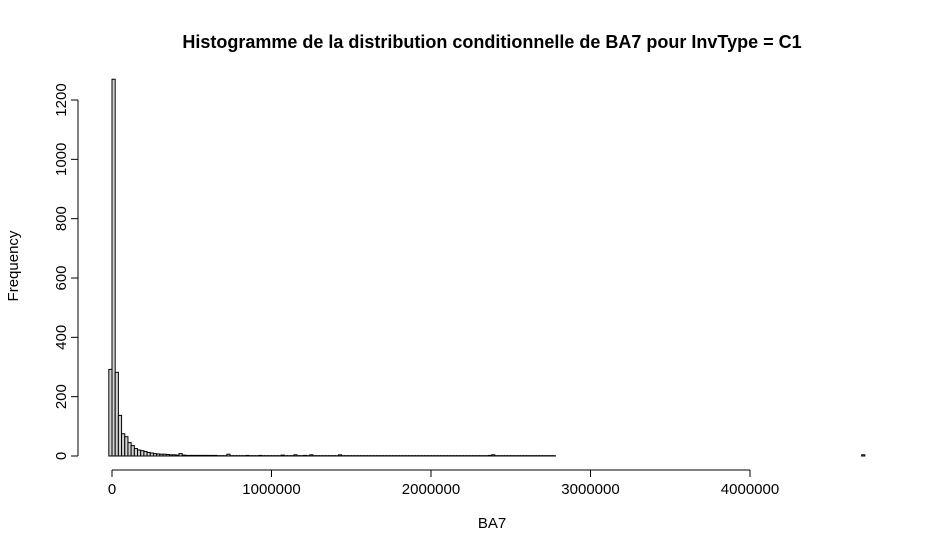  I want to click on y-tick-label-6: 1200, so click(61, 99).